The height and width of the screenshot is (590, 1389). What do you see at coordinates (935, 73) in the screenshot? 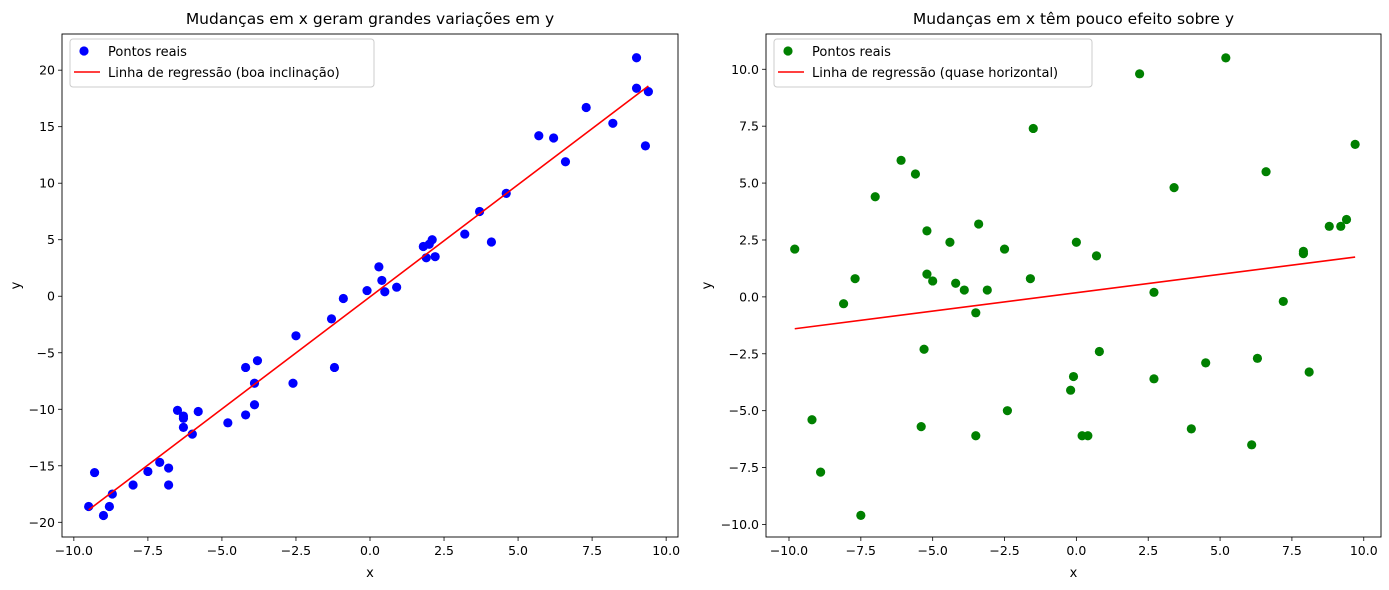
I see `legend-label-regression: Linha de regressão (quase horizontal)` at bounding box center [935, 73].